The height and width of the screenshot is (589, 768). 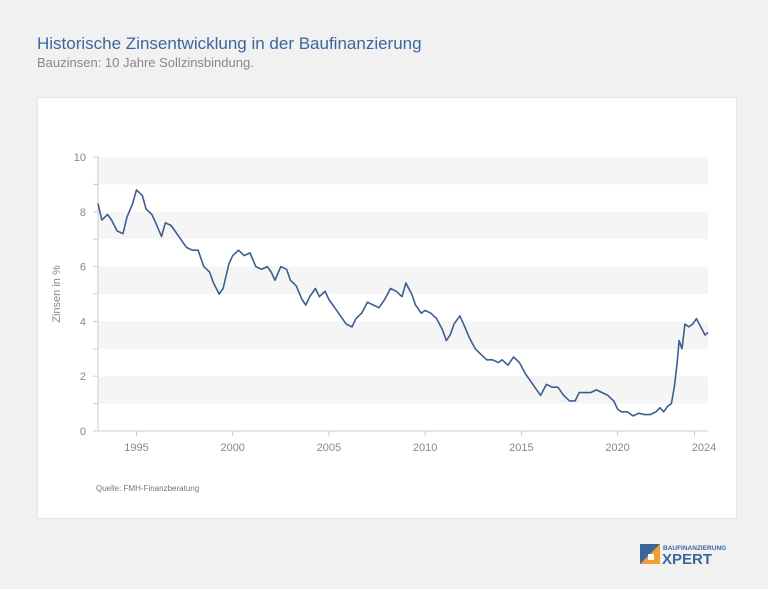 I want to click on y-tick-label: 4, so click(x=83, y=322).